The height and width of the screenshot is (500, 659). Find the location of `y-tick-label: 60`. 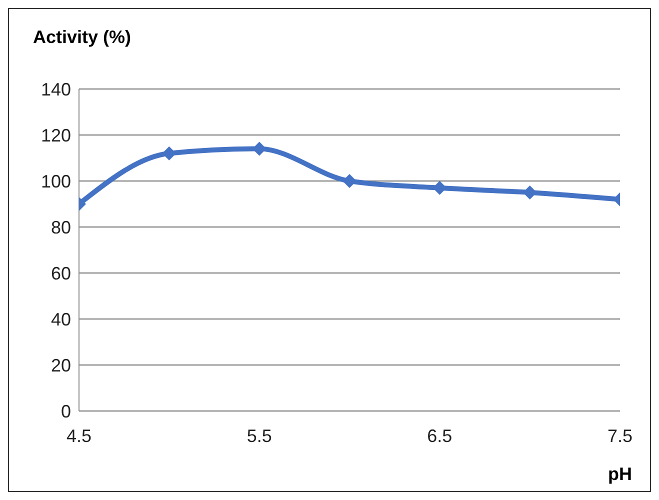

y-tick-label: 60 is located at coordinates (60, 273).